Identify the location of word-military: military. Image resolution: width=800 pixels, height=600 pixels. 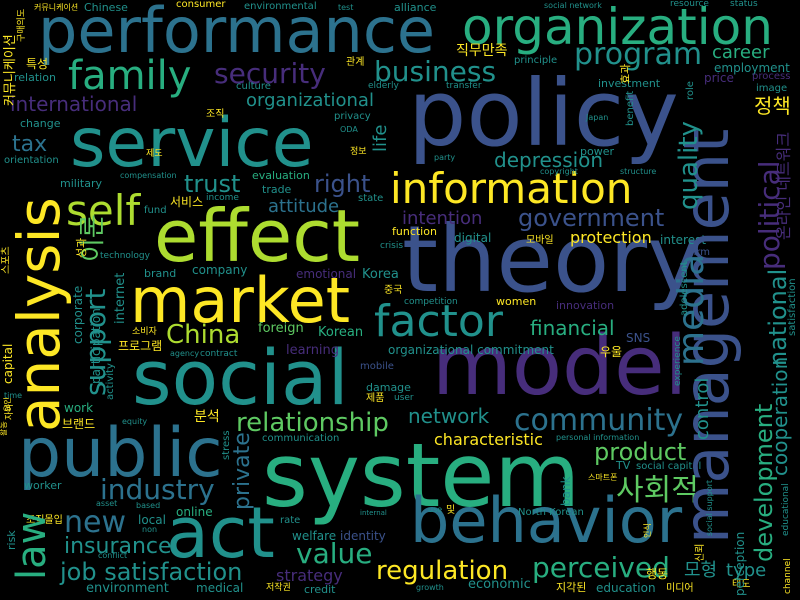
(81, 183).